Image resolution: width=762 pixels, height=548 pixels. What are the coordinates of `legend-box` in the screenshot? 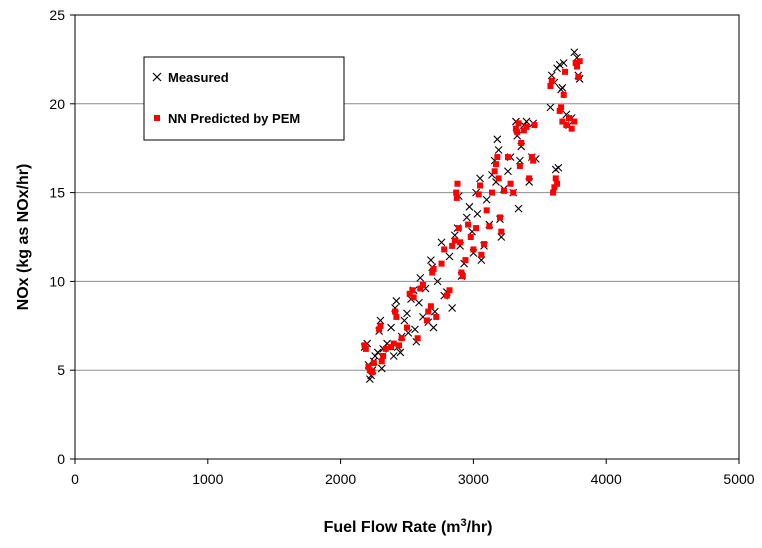 It's located at (244, 98).